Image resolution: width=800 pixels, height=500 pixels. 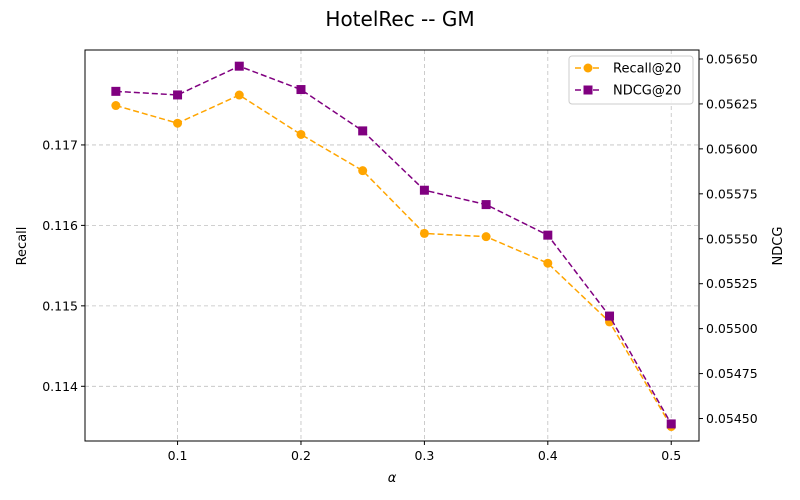 I want to click on y-tick-label-right: 0.05525, so click(x=732, y=283).